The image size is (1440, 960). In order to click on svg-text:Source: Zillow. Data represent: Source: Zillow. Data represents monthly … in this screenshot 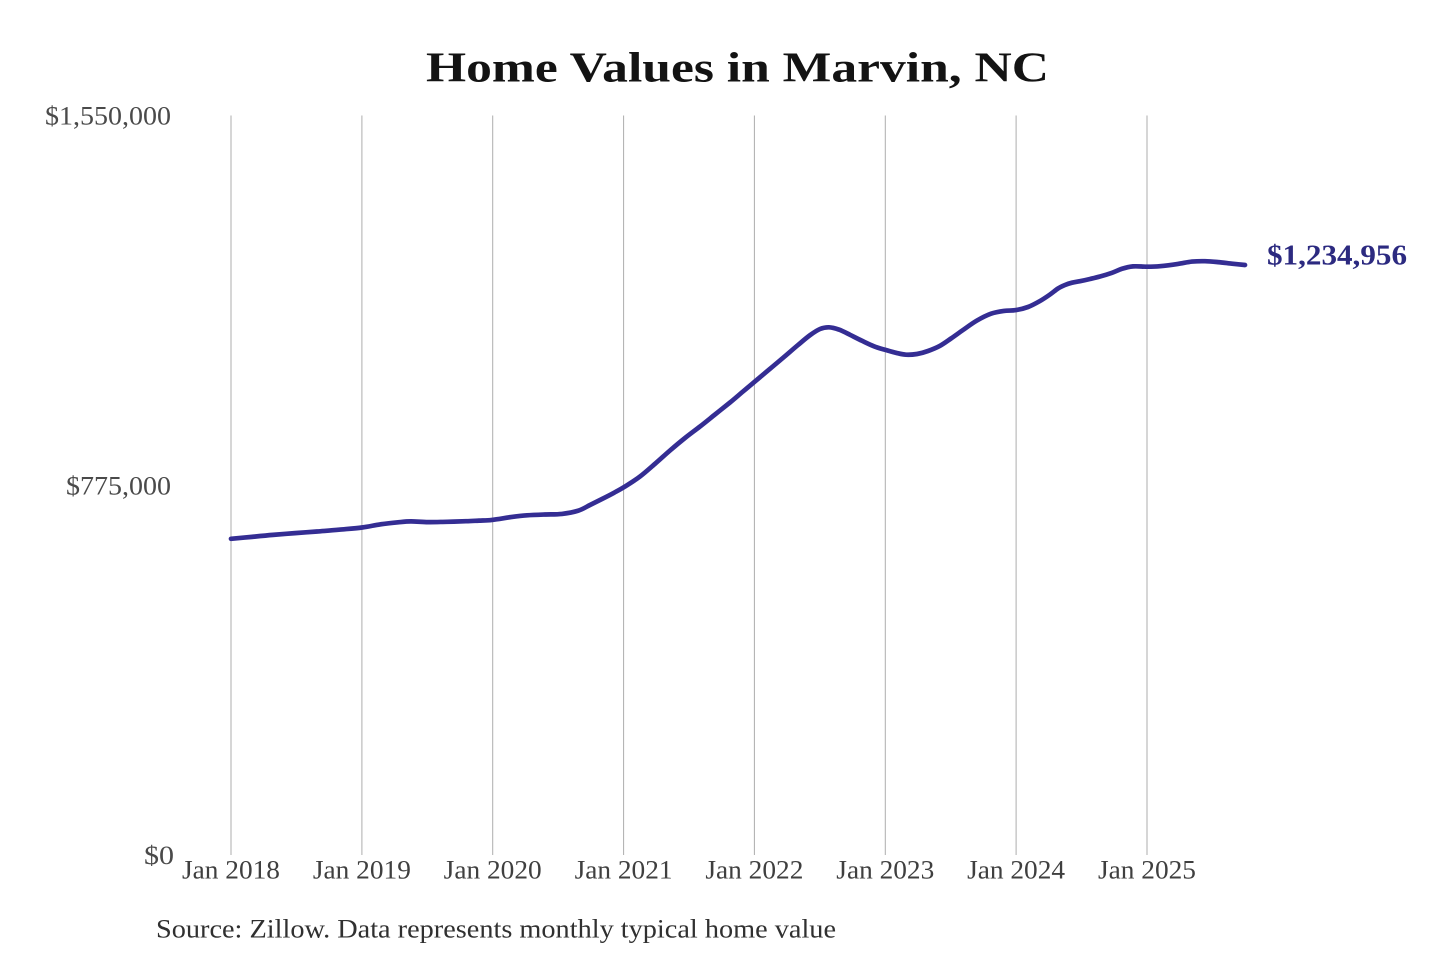, I will do `click(496, 929)`.